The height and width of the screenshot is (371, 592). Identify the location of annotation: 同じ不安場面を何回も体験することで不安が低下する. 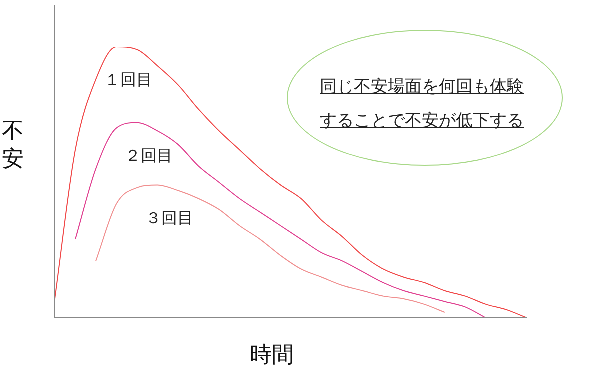
(422, 104).